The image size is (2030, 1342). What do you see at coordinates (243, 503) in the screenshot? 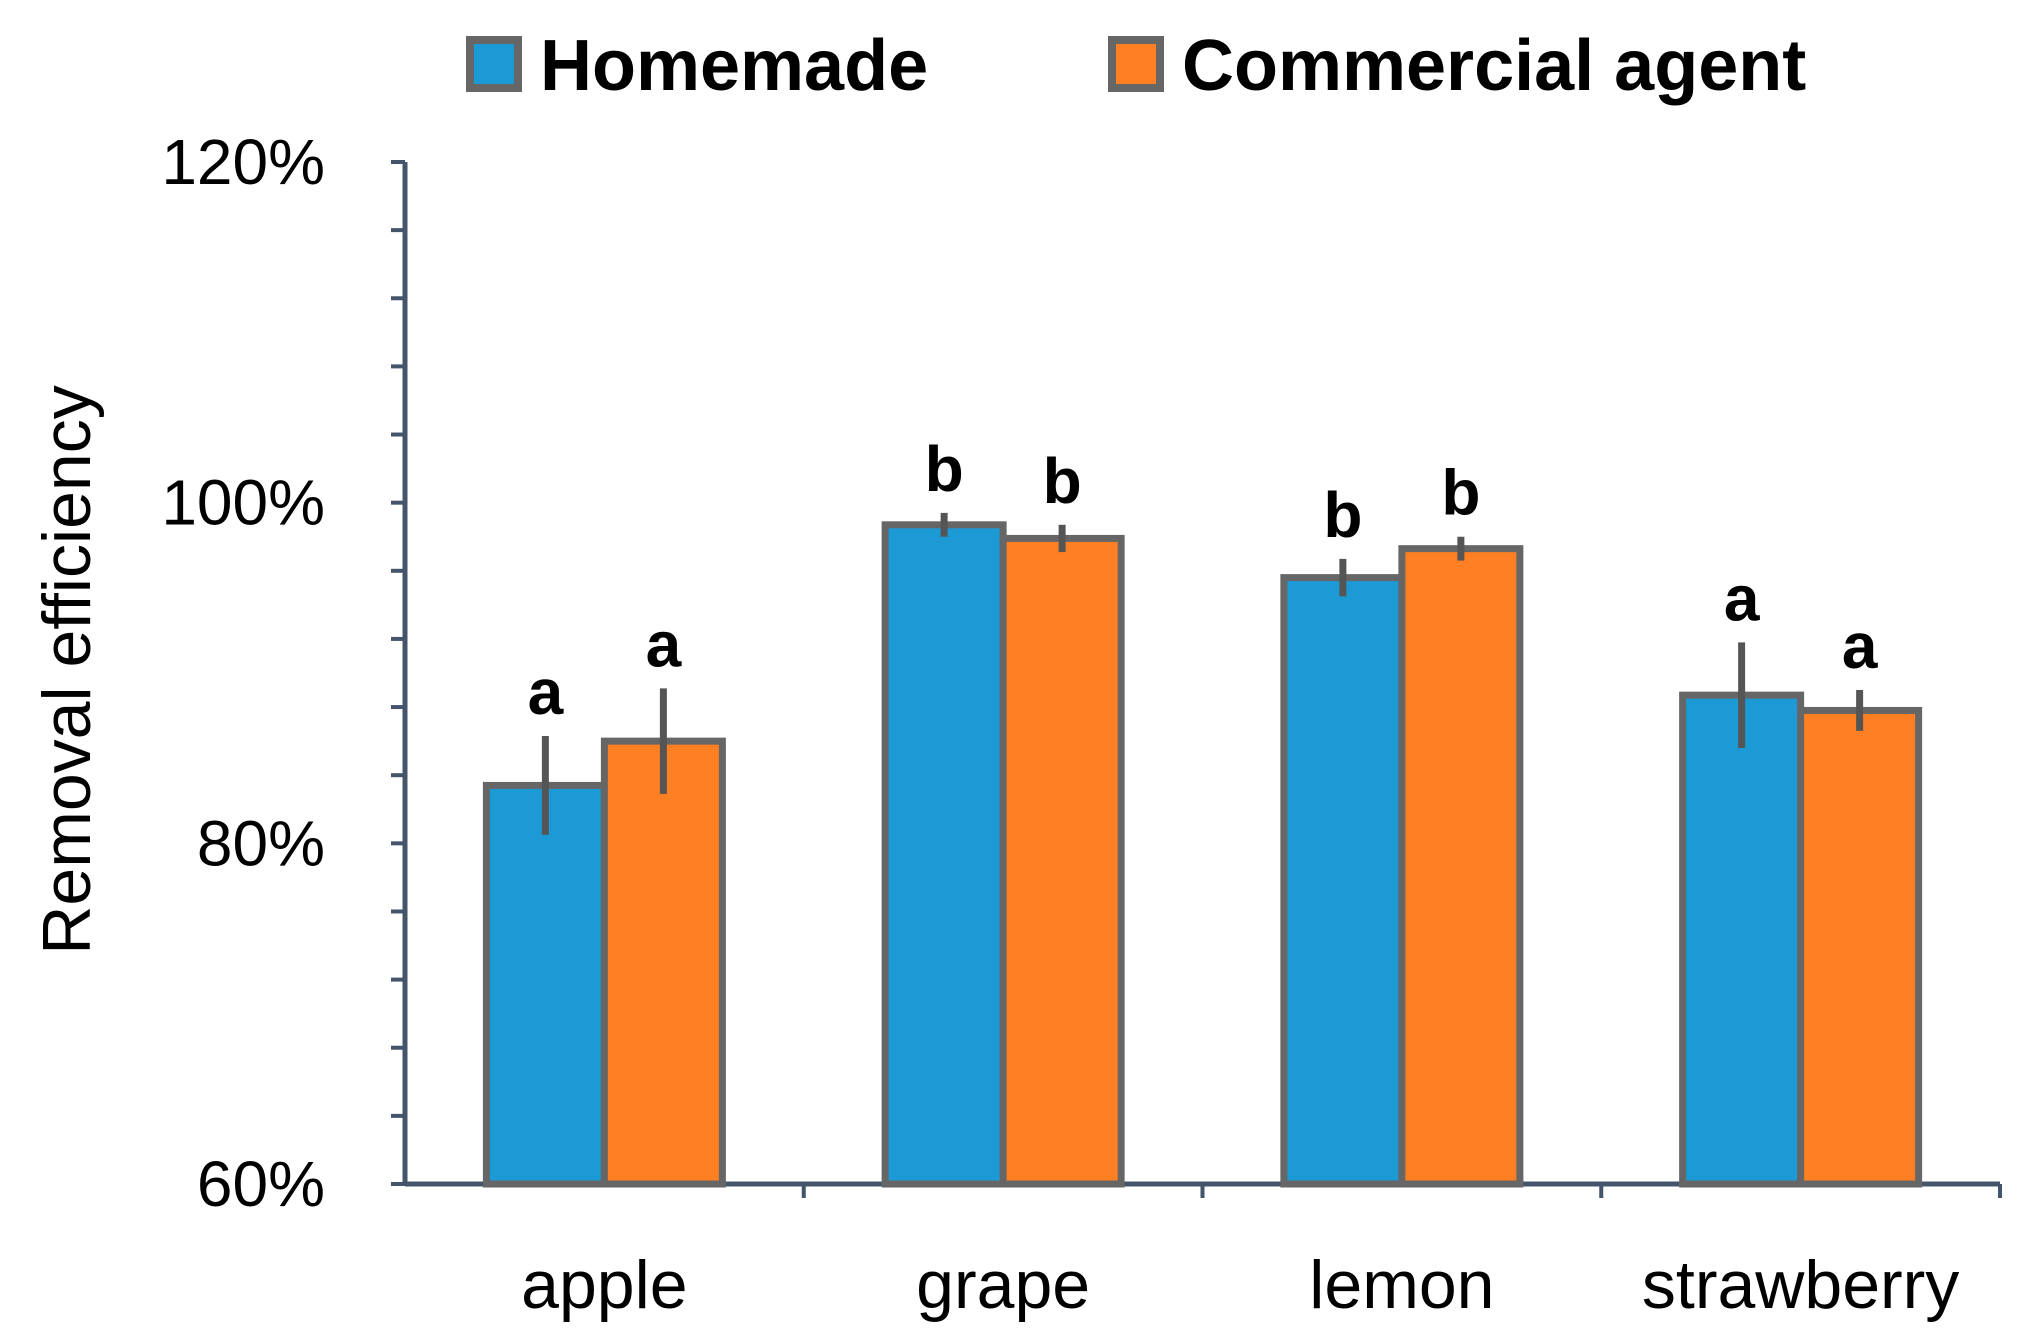
I see `y-tick-label: 100%` at bounding box center [243, 503].